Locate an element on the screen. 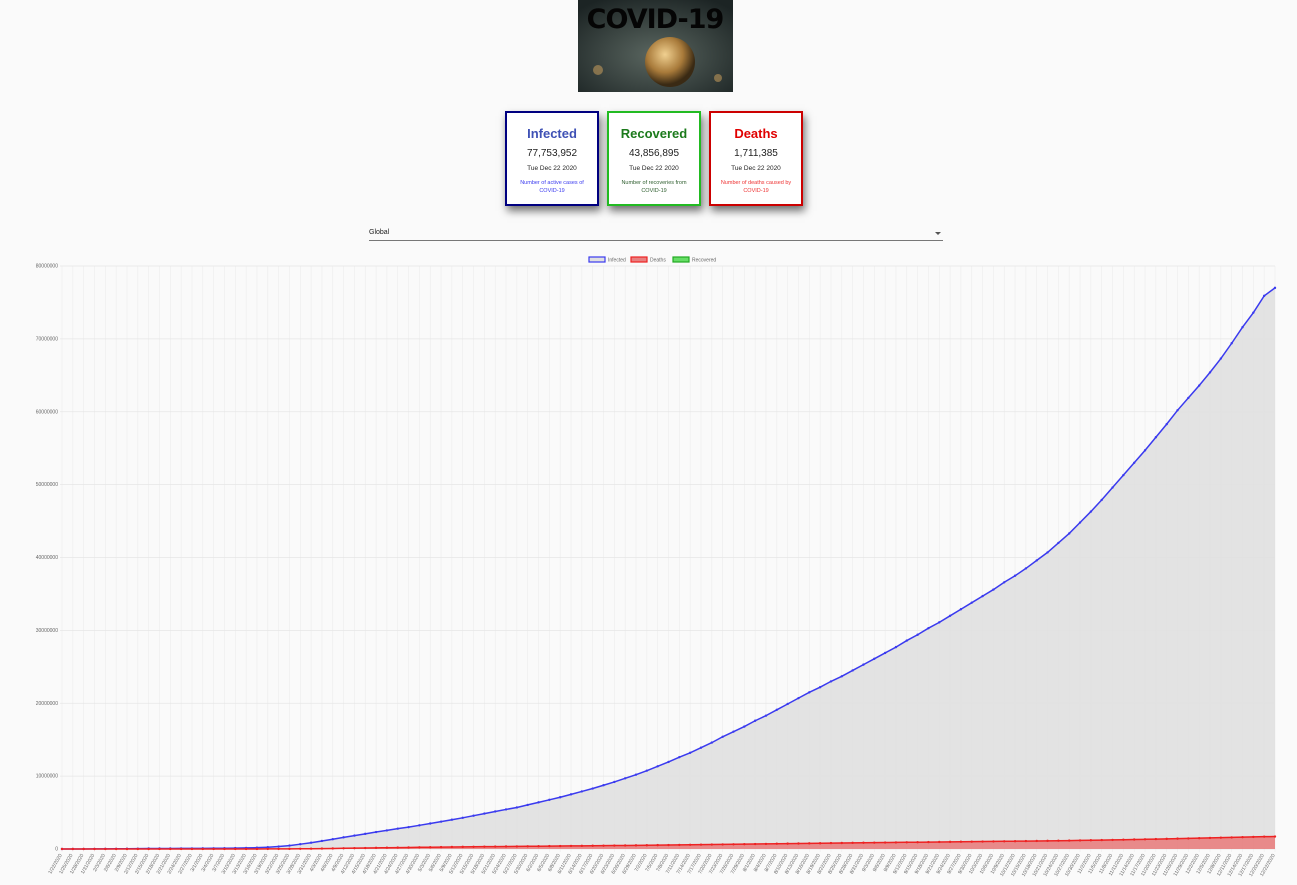  y-tick-label: 50000000 is located at coordinates (47, 485).